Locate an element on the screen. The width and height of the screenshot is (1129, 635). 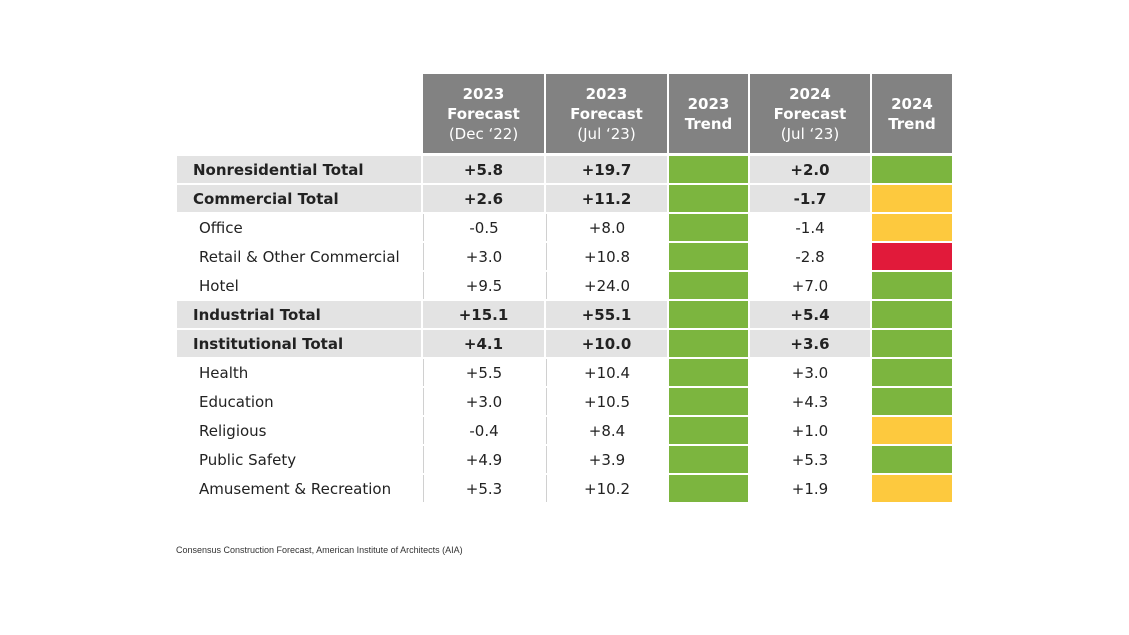
column-header: 2024 Trend is located at coordinates (912, 113).